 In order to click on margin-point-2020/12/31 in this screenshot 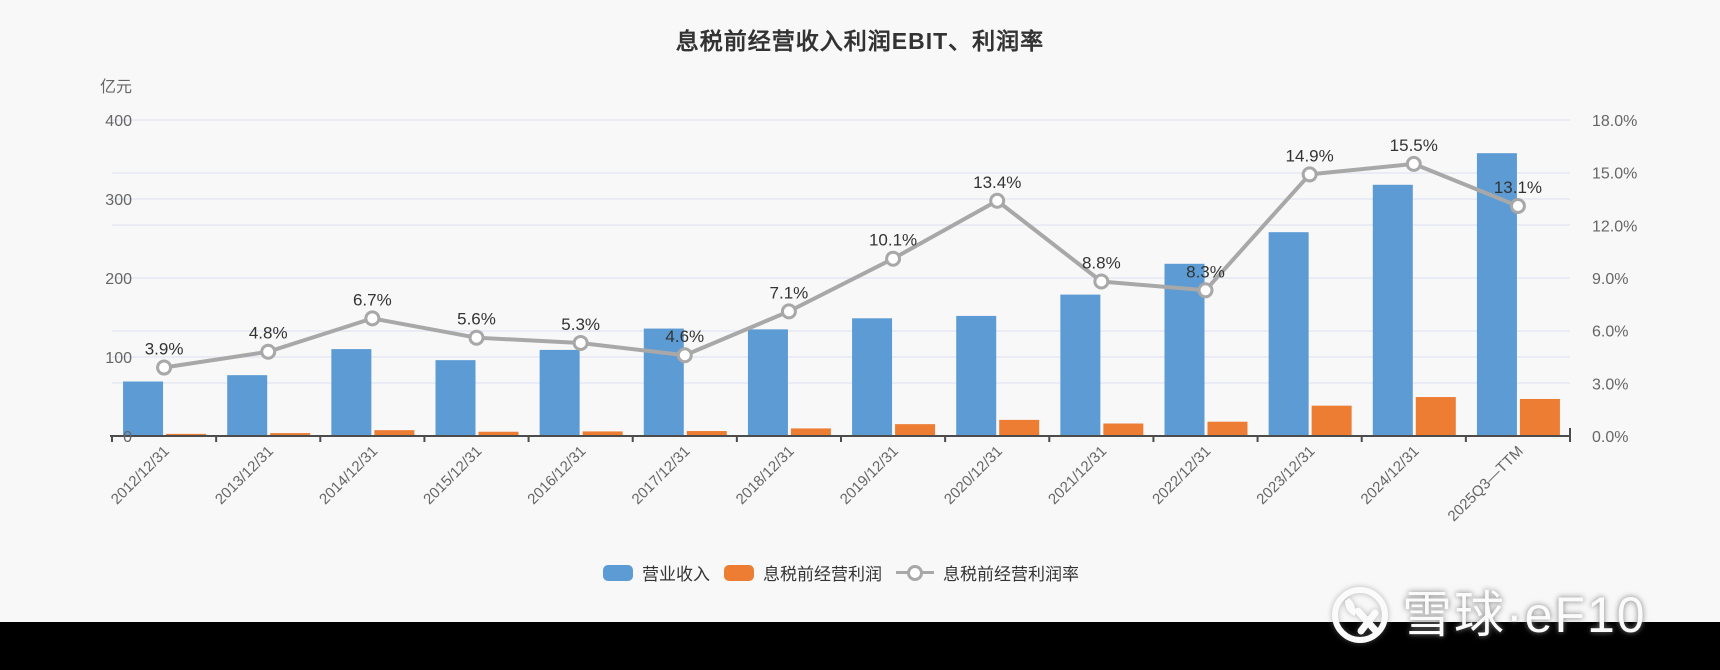, I will do `click(997, 200)`.